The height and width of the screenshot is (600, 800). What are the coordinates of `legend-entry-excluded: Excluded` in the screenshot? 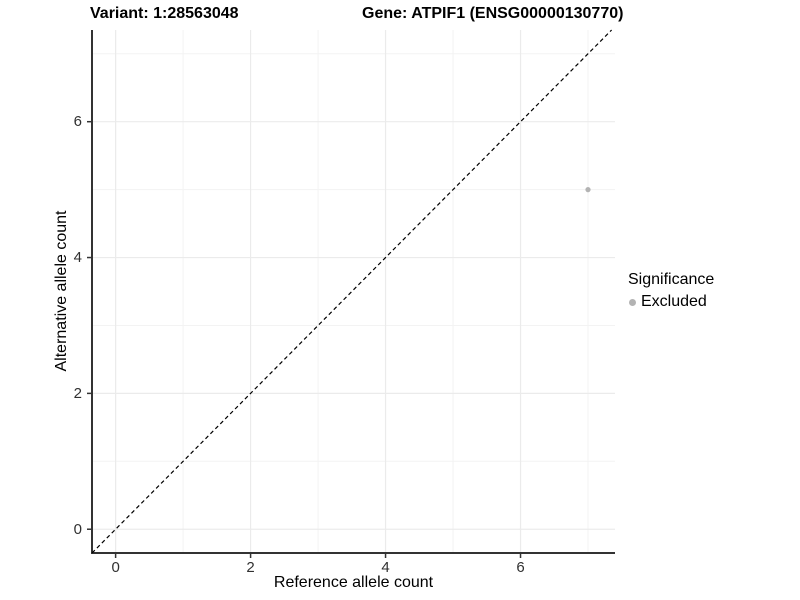 It's located at (671, 302).